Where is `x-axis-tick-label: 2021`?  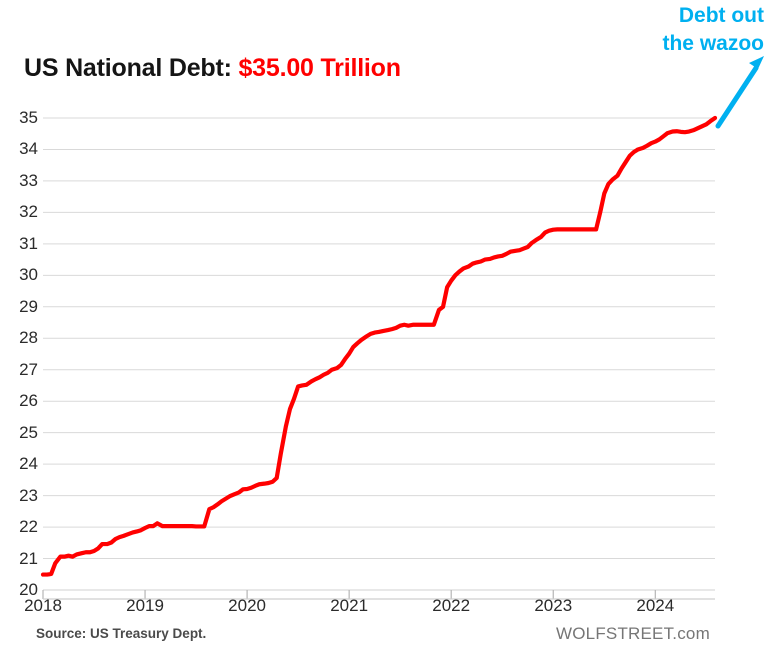
x-axis-tick-label: 2021 is located at coordinates (349, 605).